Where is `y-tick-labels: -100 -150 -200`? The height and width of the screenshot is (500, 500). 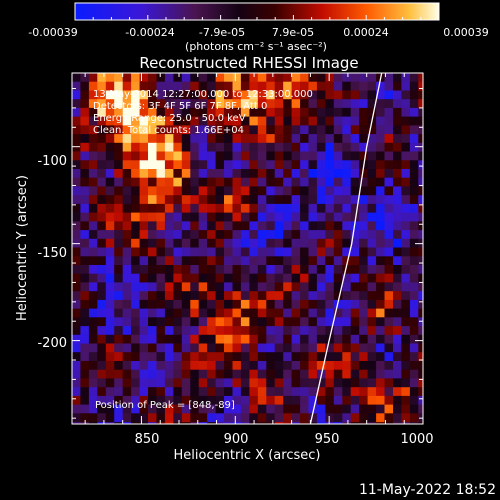 y-tick-labels: -100 -150 -200 is located at coordinates (52, 252).